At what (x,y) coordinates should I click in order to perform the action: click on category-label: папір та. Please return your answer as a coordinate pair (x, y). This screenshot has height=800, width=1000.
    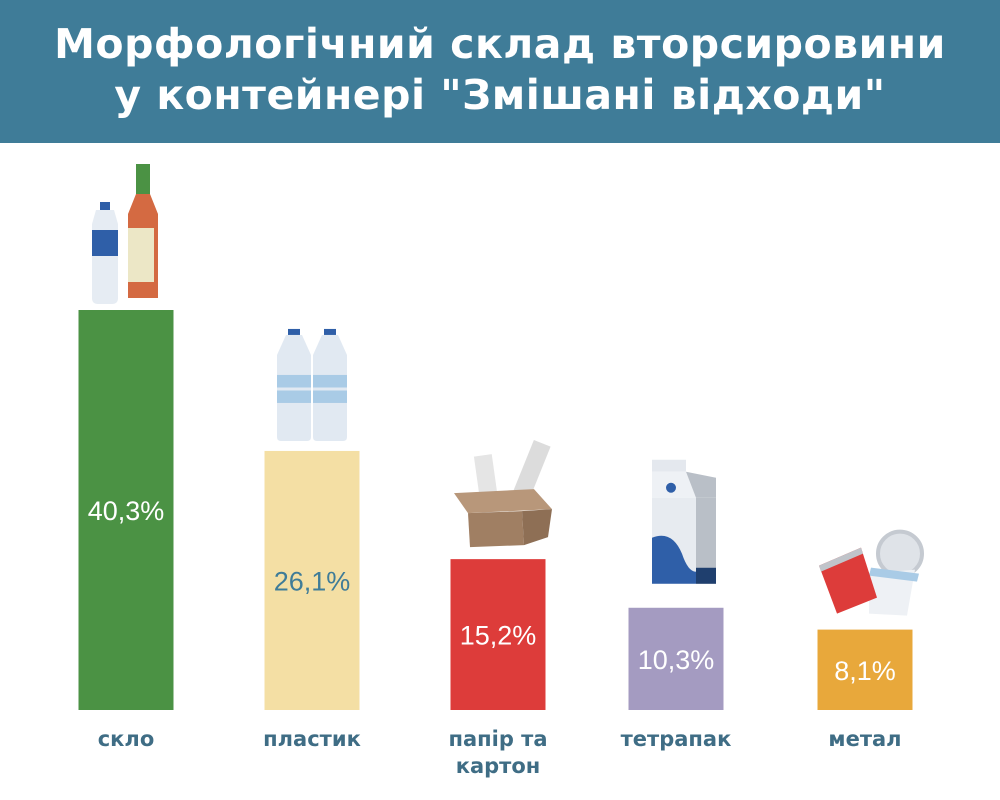
    Looking at the image, I should click on (497, 739).